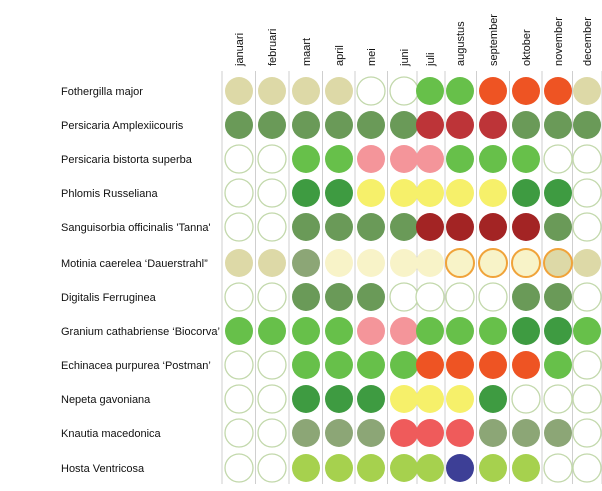  I want to click on month-label-december: december, so click(588, 41).